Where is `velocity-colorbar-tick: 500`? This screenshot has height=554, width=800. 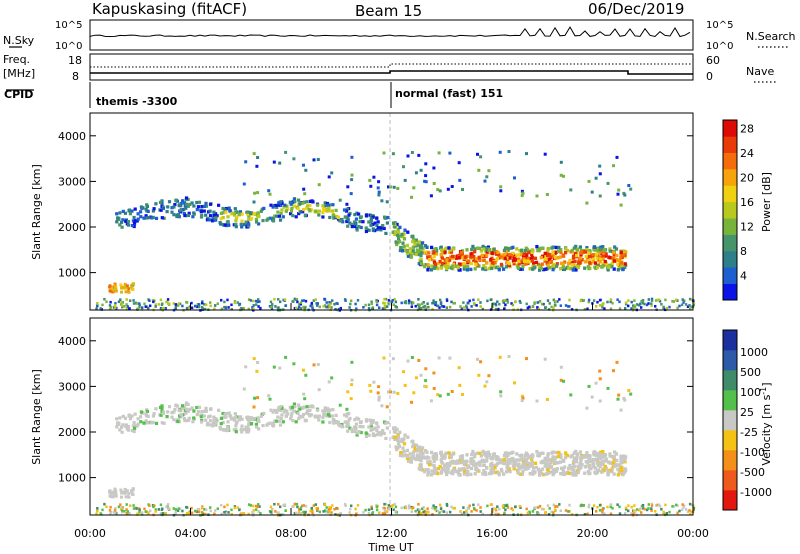 velocity-colorbar-tick: 500 is located at coordinates (750, 372).